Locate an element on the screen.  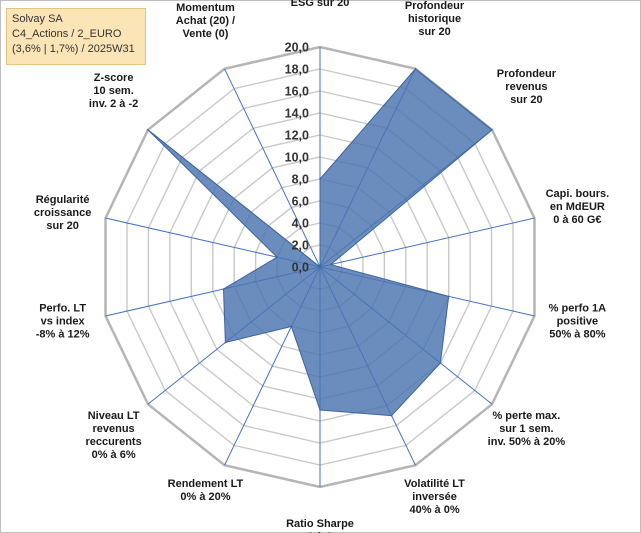
category-label: Capi. bours. en MdEUR 0 à 60 G€ is located at coordinates (578, 207).